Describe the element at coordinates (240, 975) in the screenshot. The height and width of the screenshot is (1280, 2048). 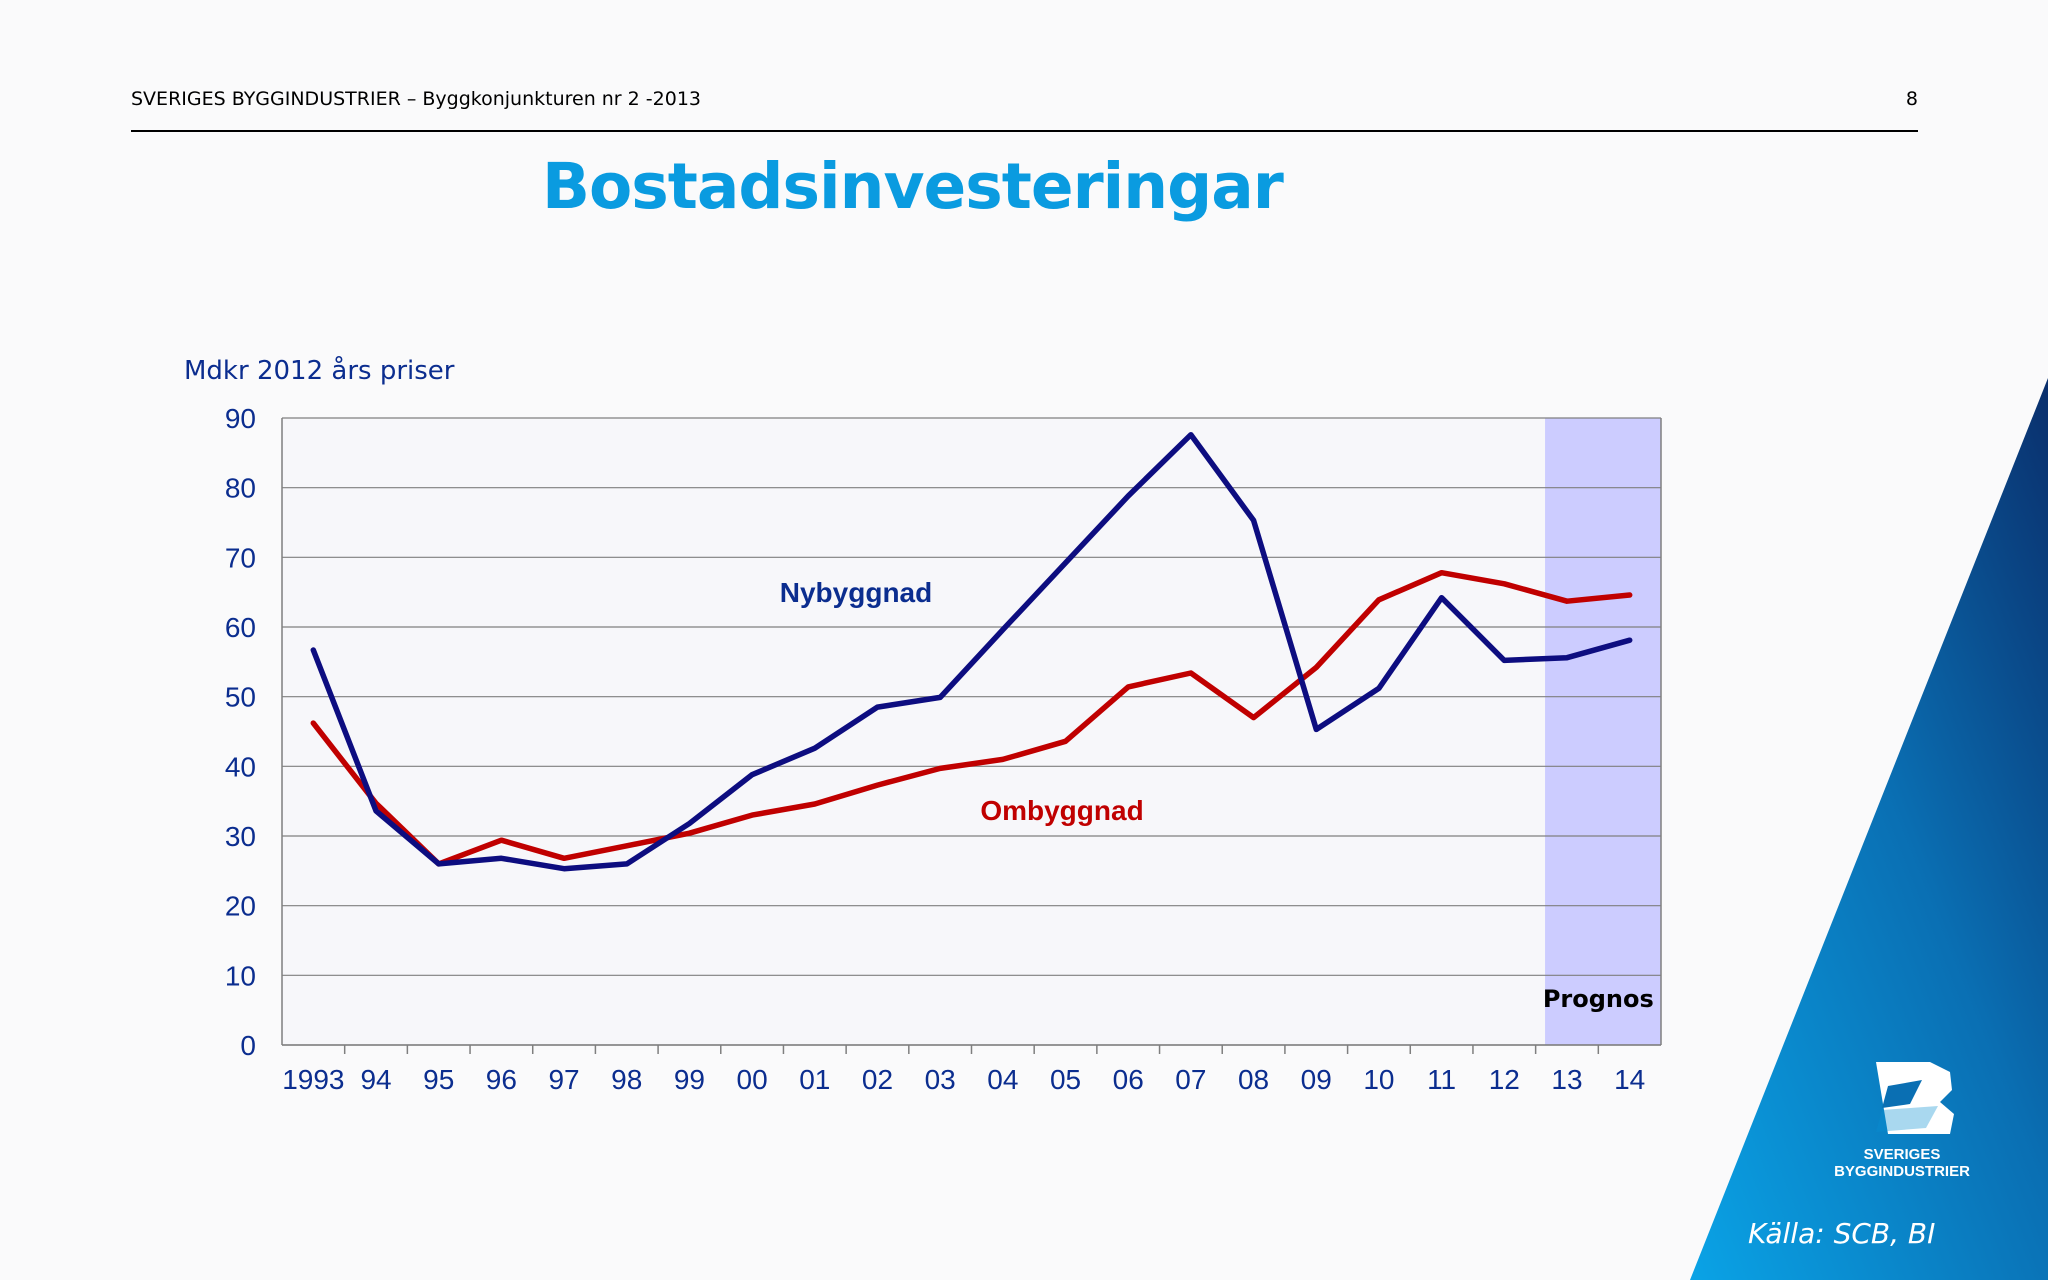
I see `y-tick-label: 10` at that location.